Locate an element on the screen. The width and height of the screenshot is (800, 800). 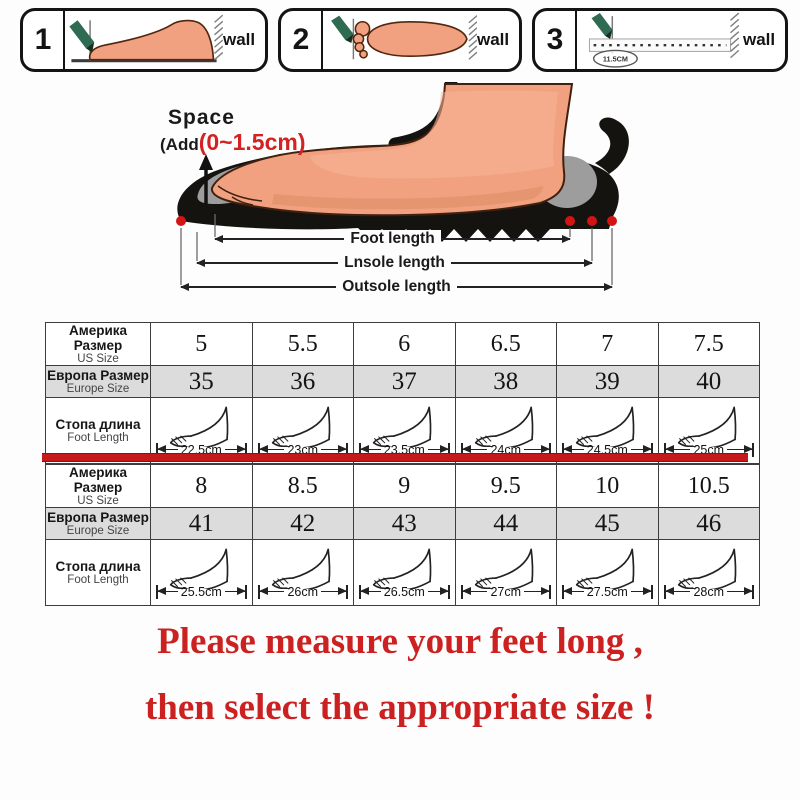
europe-size-value: 40 is located at coordinates (708, 381).